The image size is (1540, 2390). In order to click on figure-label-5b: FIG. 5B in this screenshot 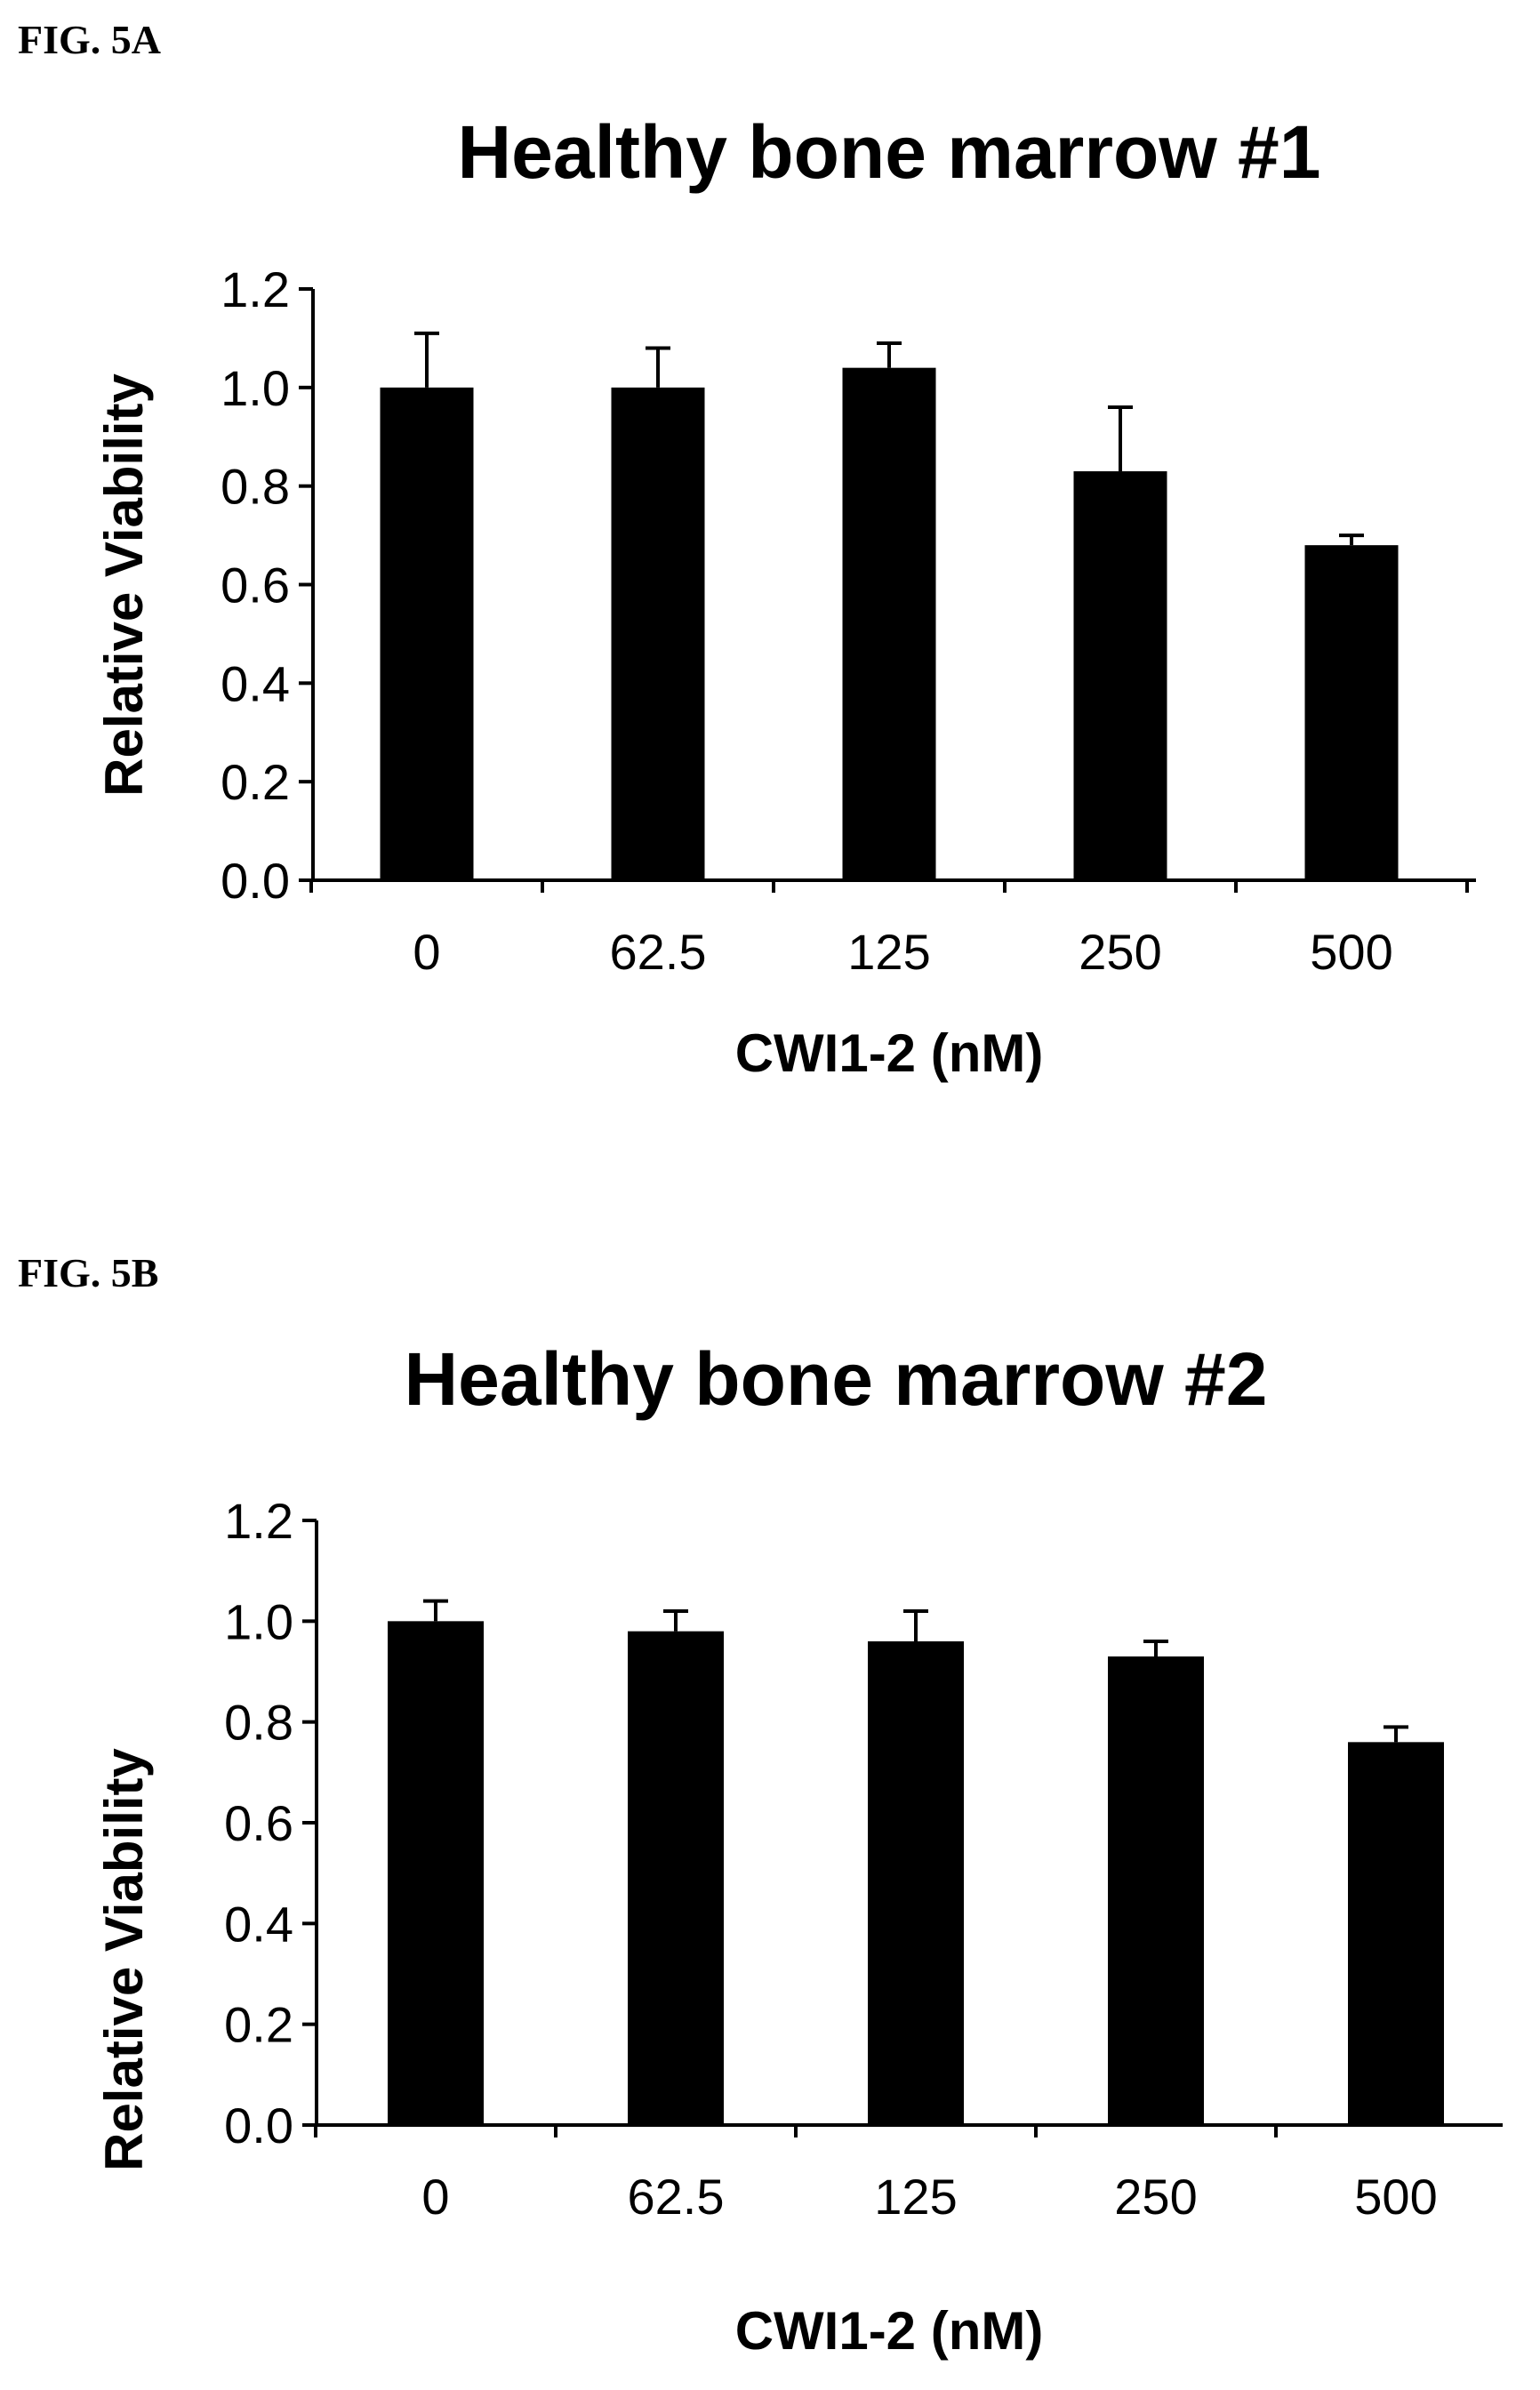, I will do `click(89, 1272)`.